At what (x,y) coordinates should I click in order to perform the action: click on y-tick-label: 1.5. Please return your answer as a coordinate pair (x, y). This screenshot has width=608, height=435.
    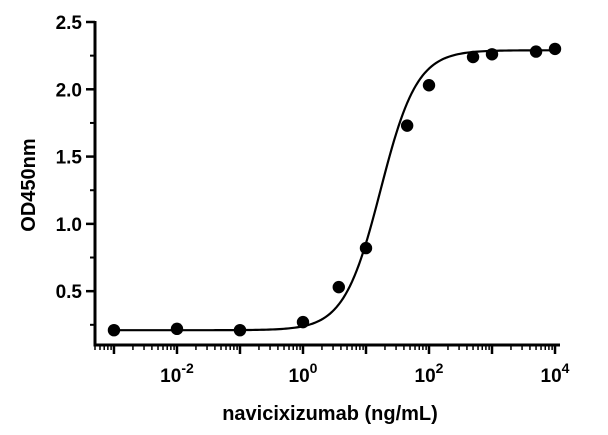
    Looking at the image, I should click on (69, 158).